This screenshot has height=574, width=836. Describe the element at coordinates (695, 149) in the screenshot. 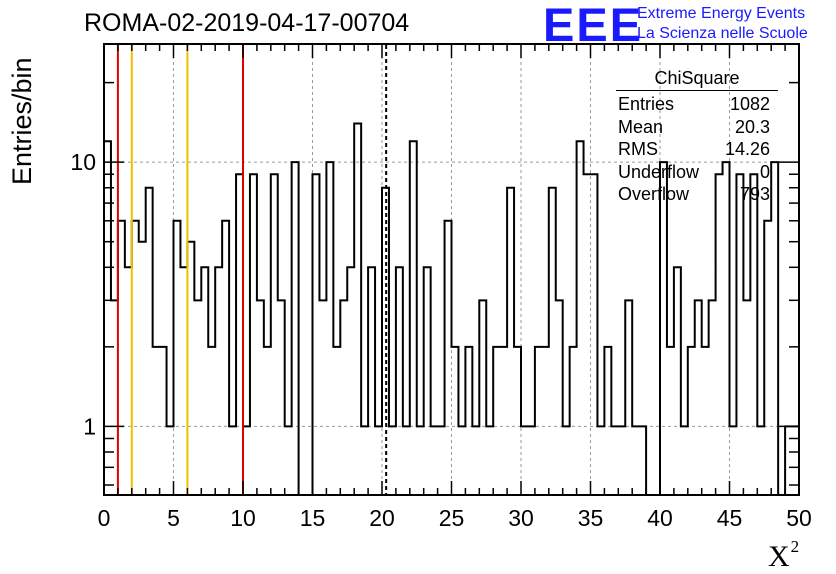

I see `stat-row-rms: RMS 14.26` at that location.